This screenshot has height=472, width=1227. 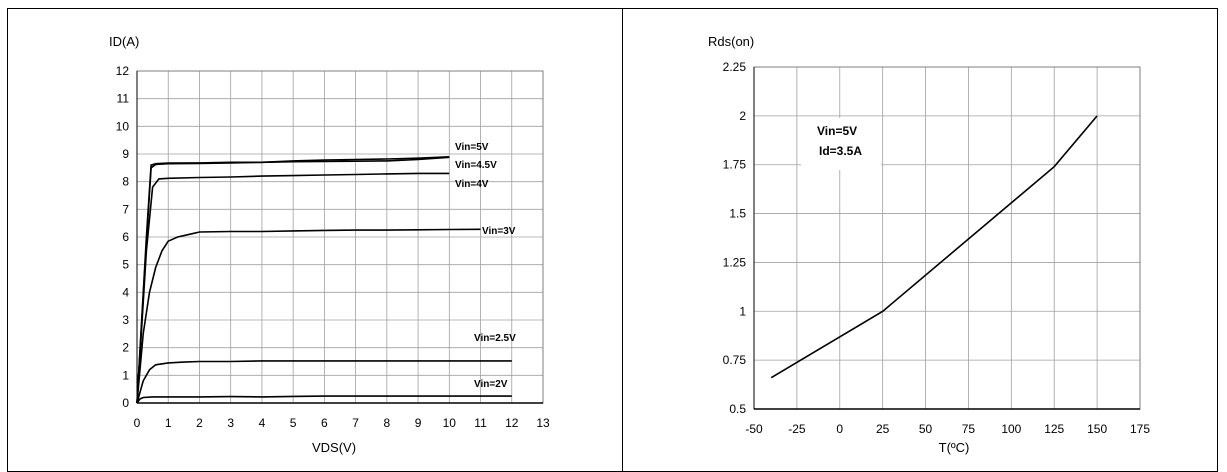 I want to click on rds-temp-x-tick-label: 175, so click(x=1140, y=429).